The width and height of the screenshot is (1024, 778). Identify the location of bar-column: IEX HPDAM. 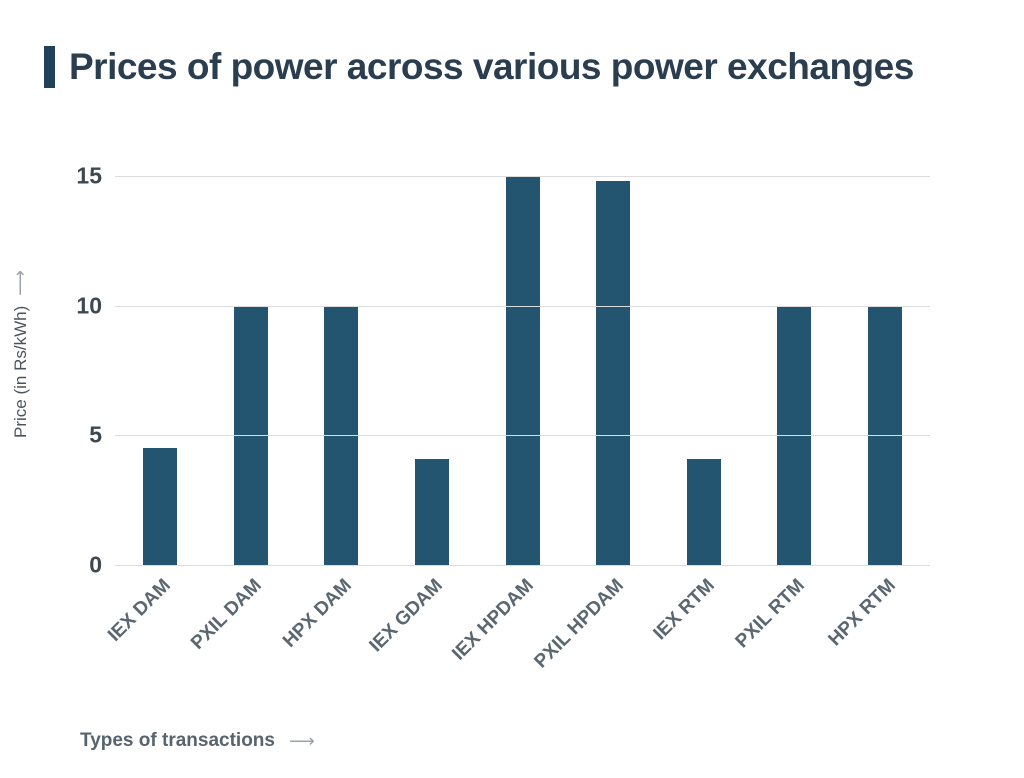
(508, 420).